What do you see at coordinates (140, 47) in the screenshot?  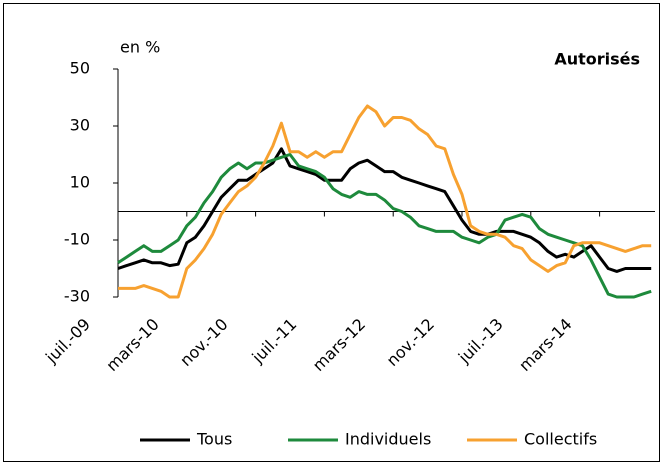 I see `y-axis-label: en %` at bounding box center [140, 47].